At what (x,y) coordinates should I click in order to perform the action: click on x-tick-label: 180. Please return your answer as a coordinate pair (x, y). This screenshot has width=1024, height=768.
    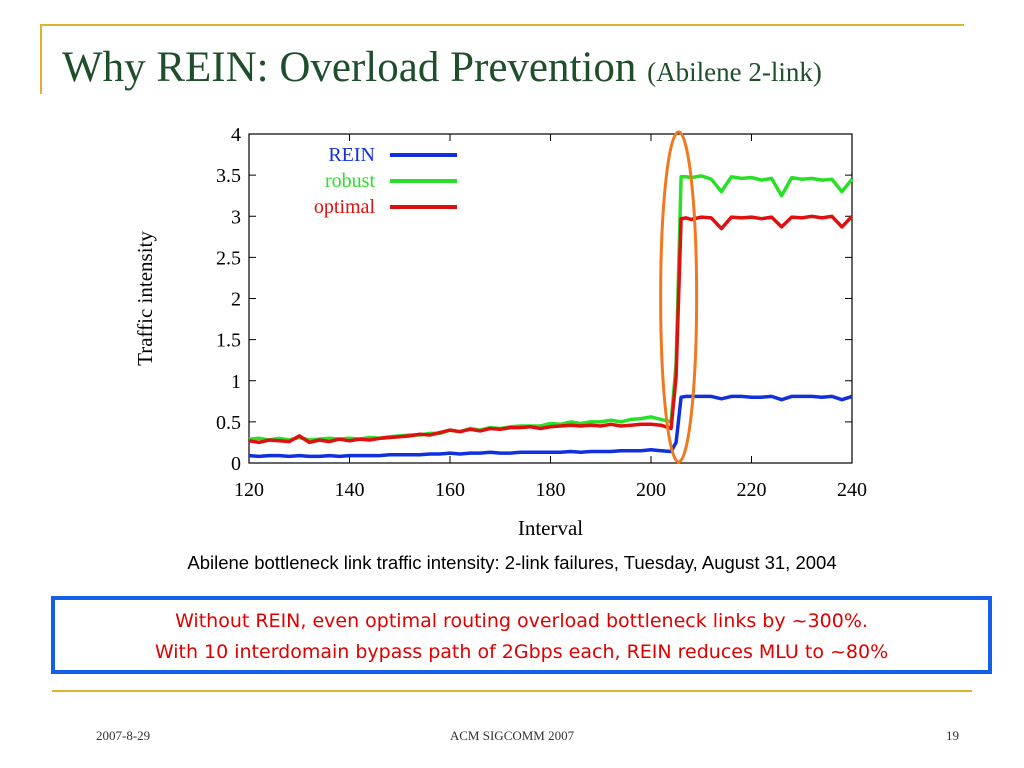
    Looking at the image, I should click on (551, 490).